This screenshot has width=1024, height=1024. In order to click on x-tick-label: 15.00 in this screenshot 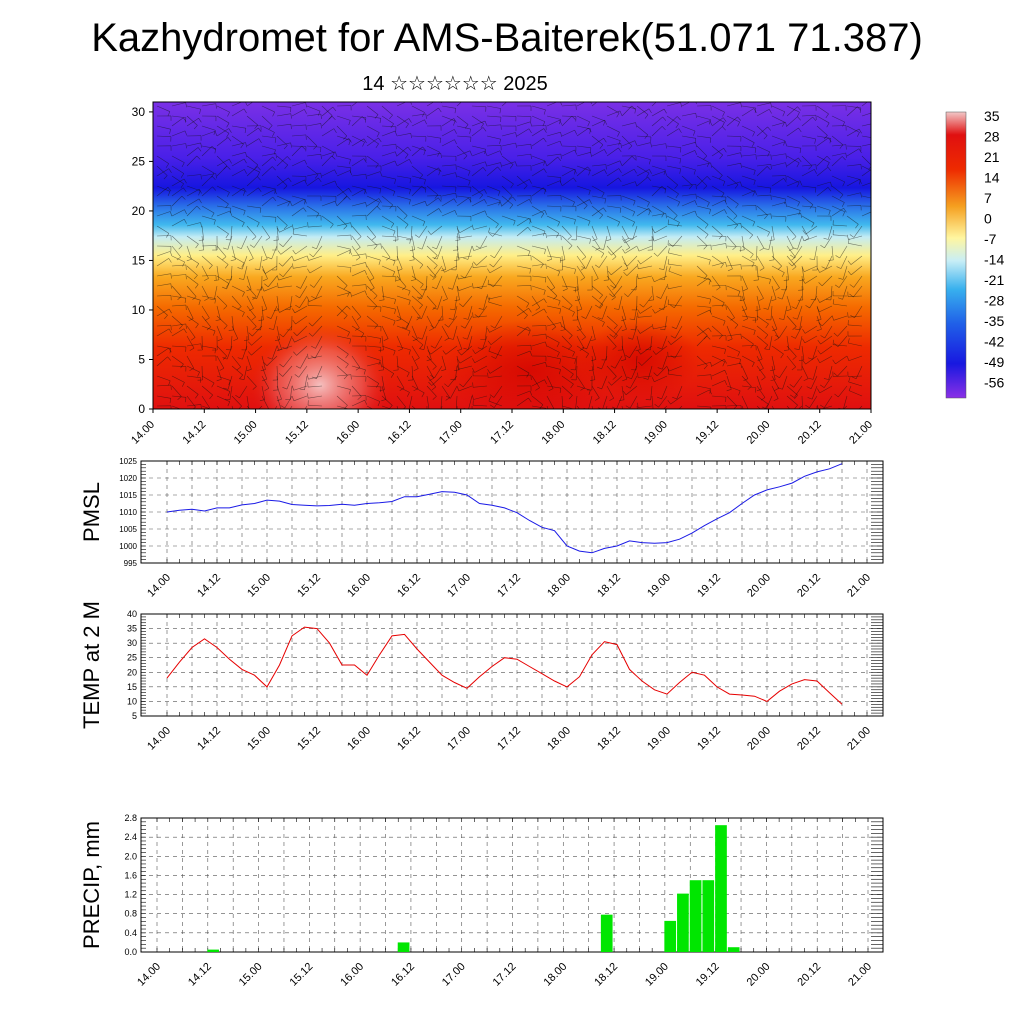, I will do `click(251, 975)`.